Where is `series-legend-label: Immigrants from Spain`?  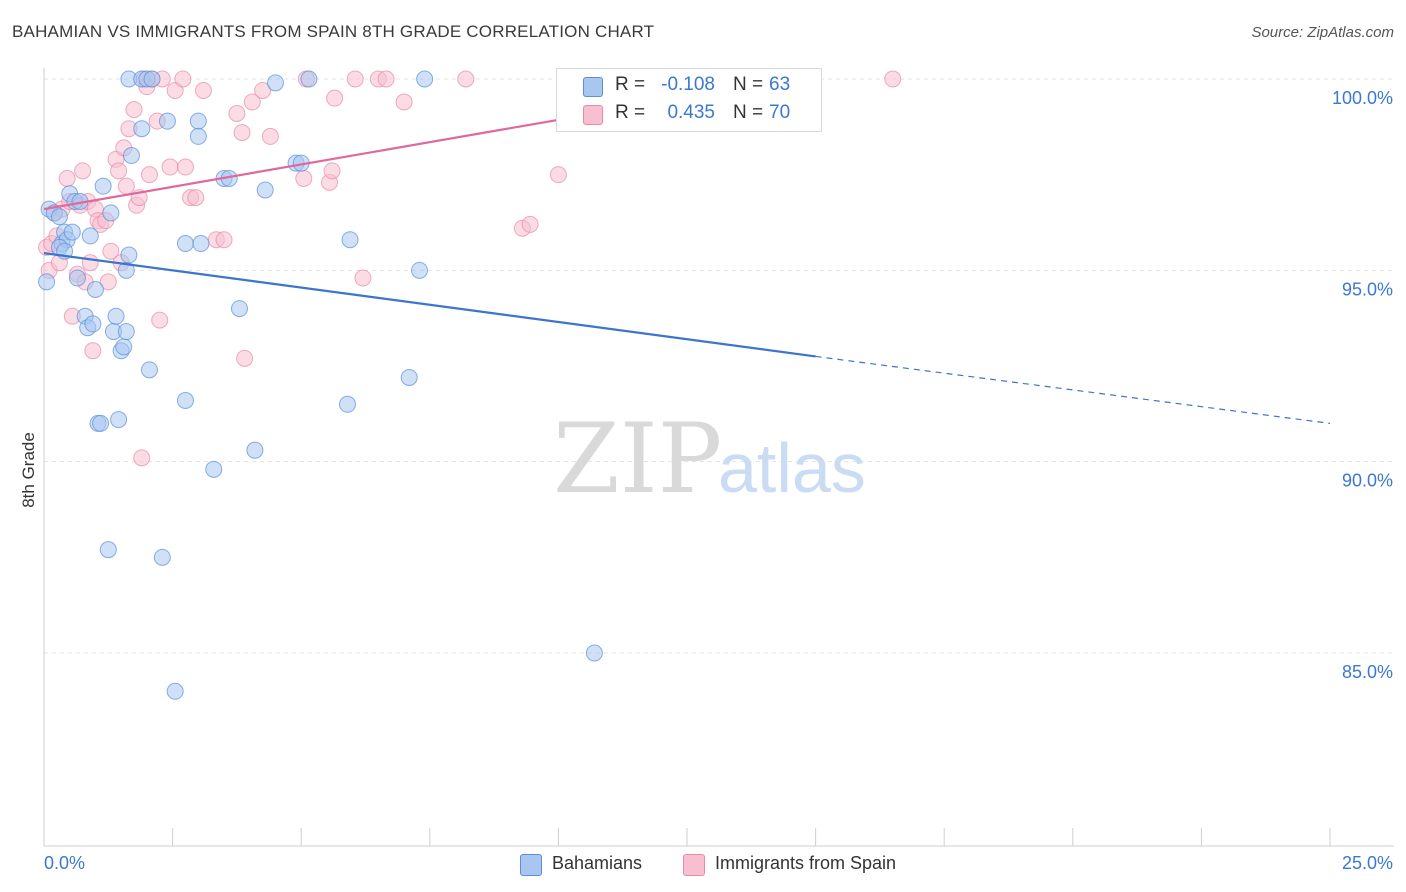
series-legend-label: Immigrants from Spain is located at coordinates (806, 863).